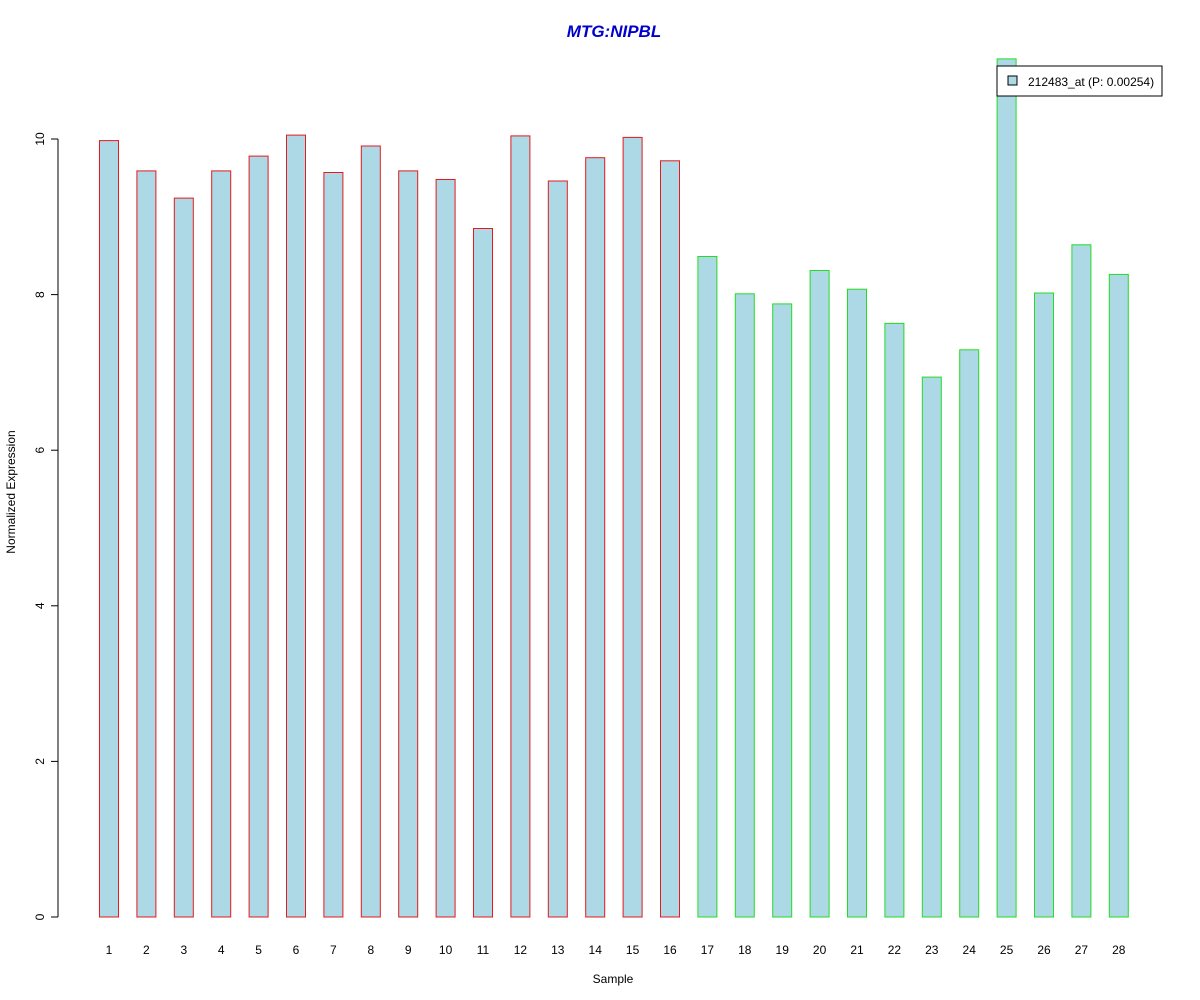 This screenshot has height=1000, width=1200. What do you see at coordinates (613, 979) in the screenshot?
I see `x-axis-label: Sample` at bounding box center [613, 979].